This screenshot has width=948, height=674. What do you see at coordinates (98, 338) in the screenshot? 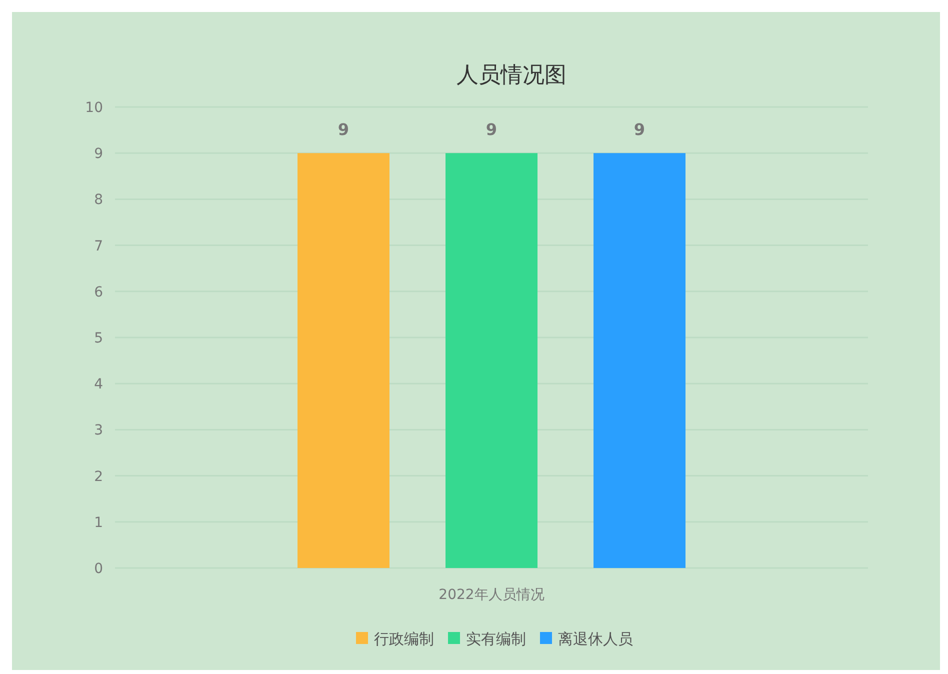
I see `y-tick-label: 5` at bounding box center [98, 338].